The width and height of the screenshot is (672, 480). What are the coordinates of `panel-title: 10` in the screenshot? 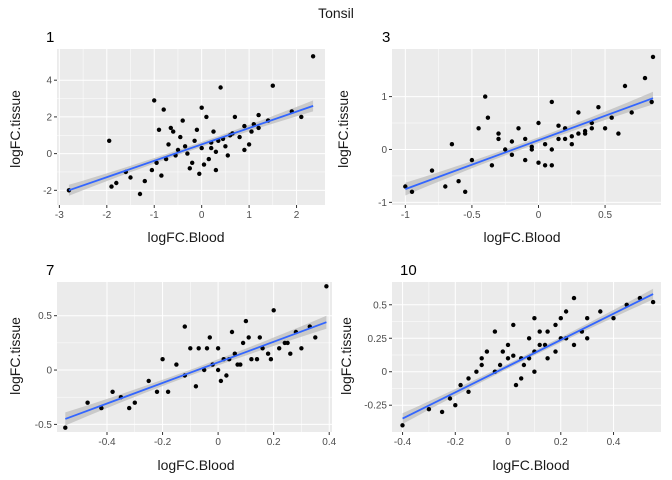 It's located at (408, 270).